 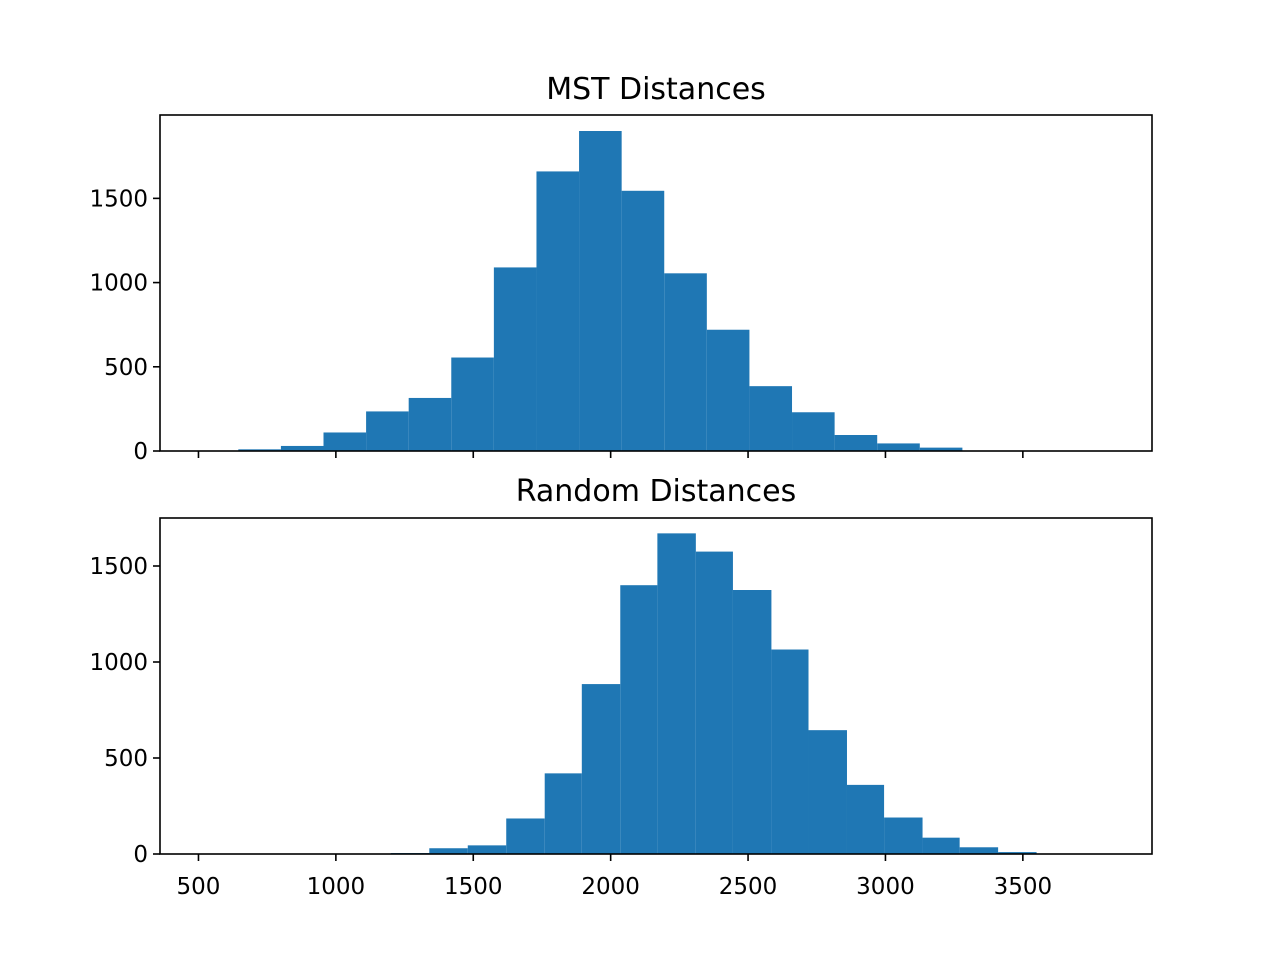 I want to click on x-tick-label: 2000, so click(x=610, y=887).